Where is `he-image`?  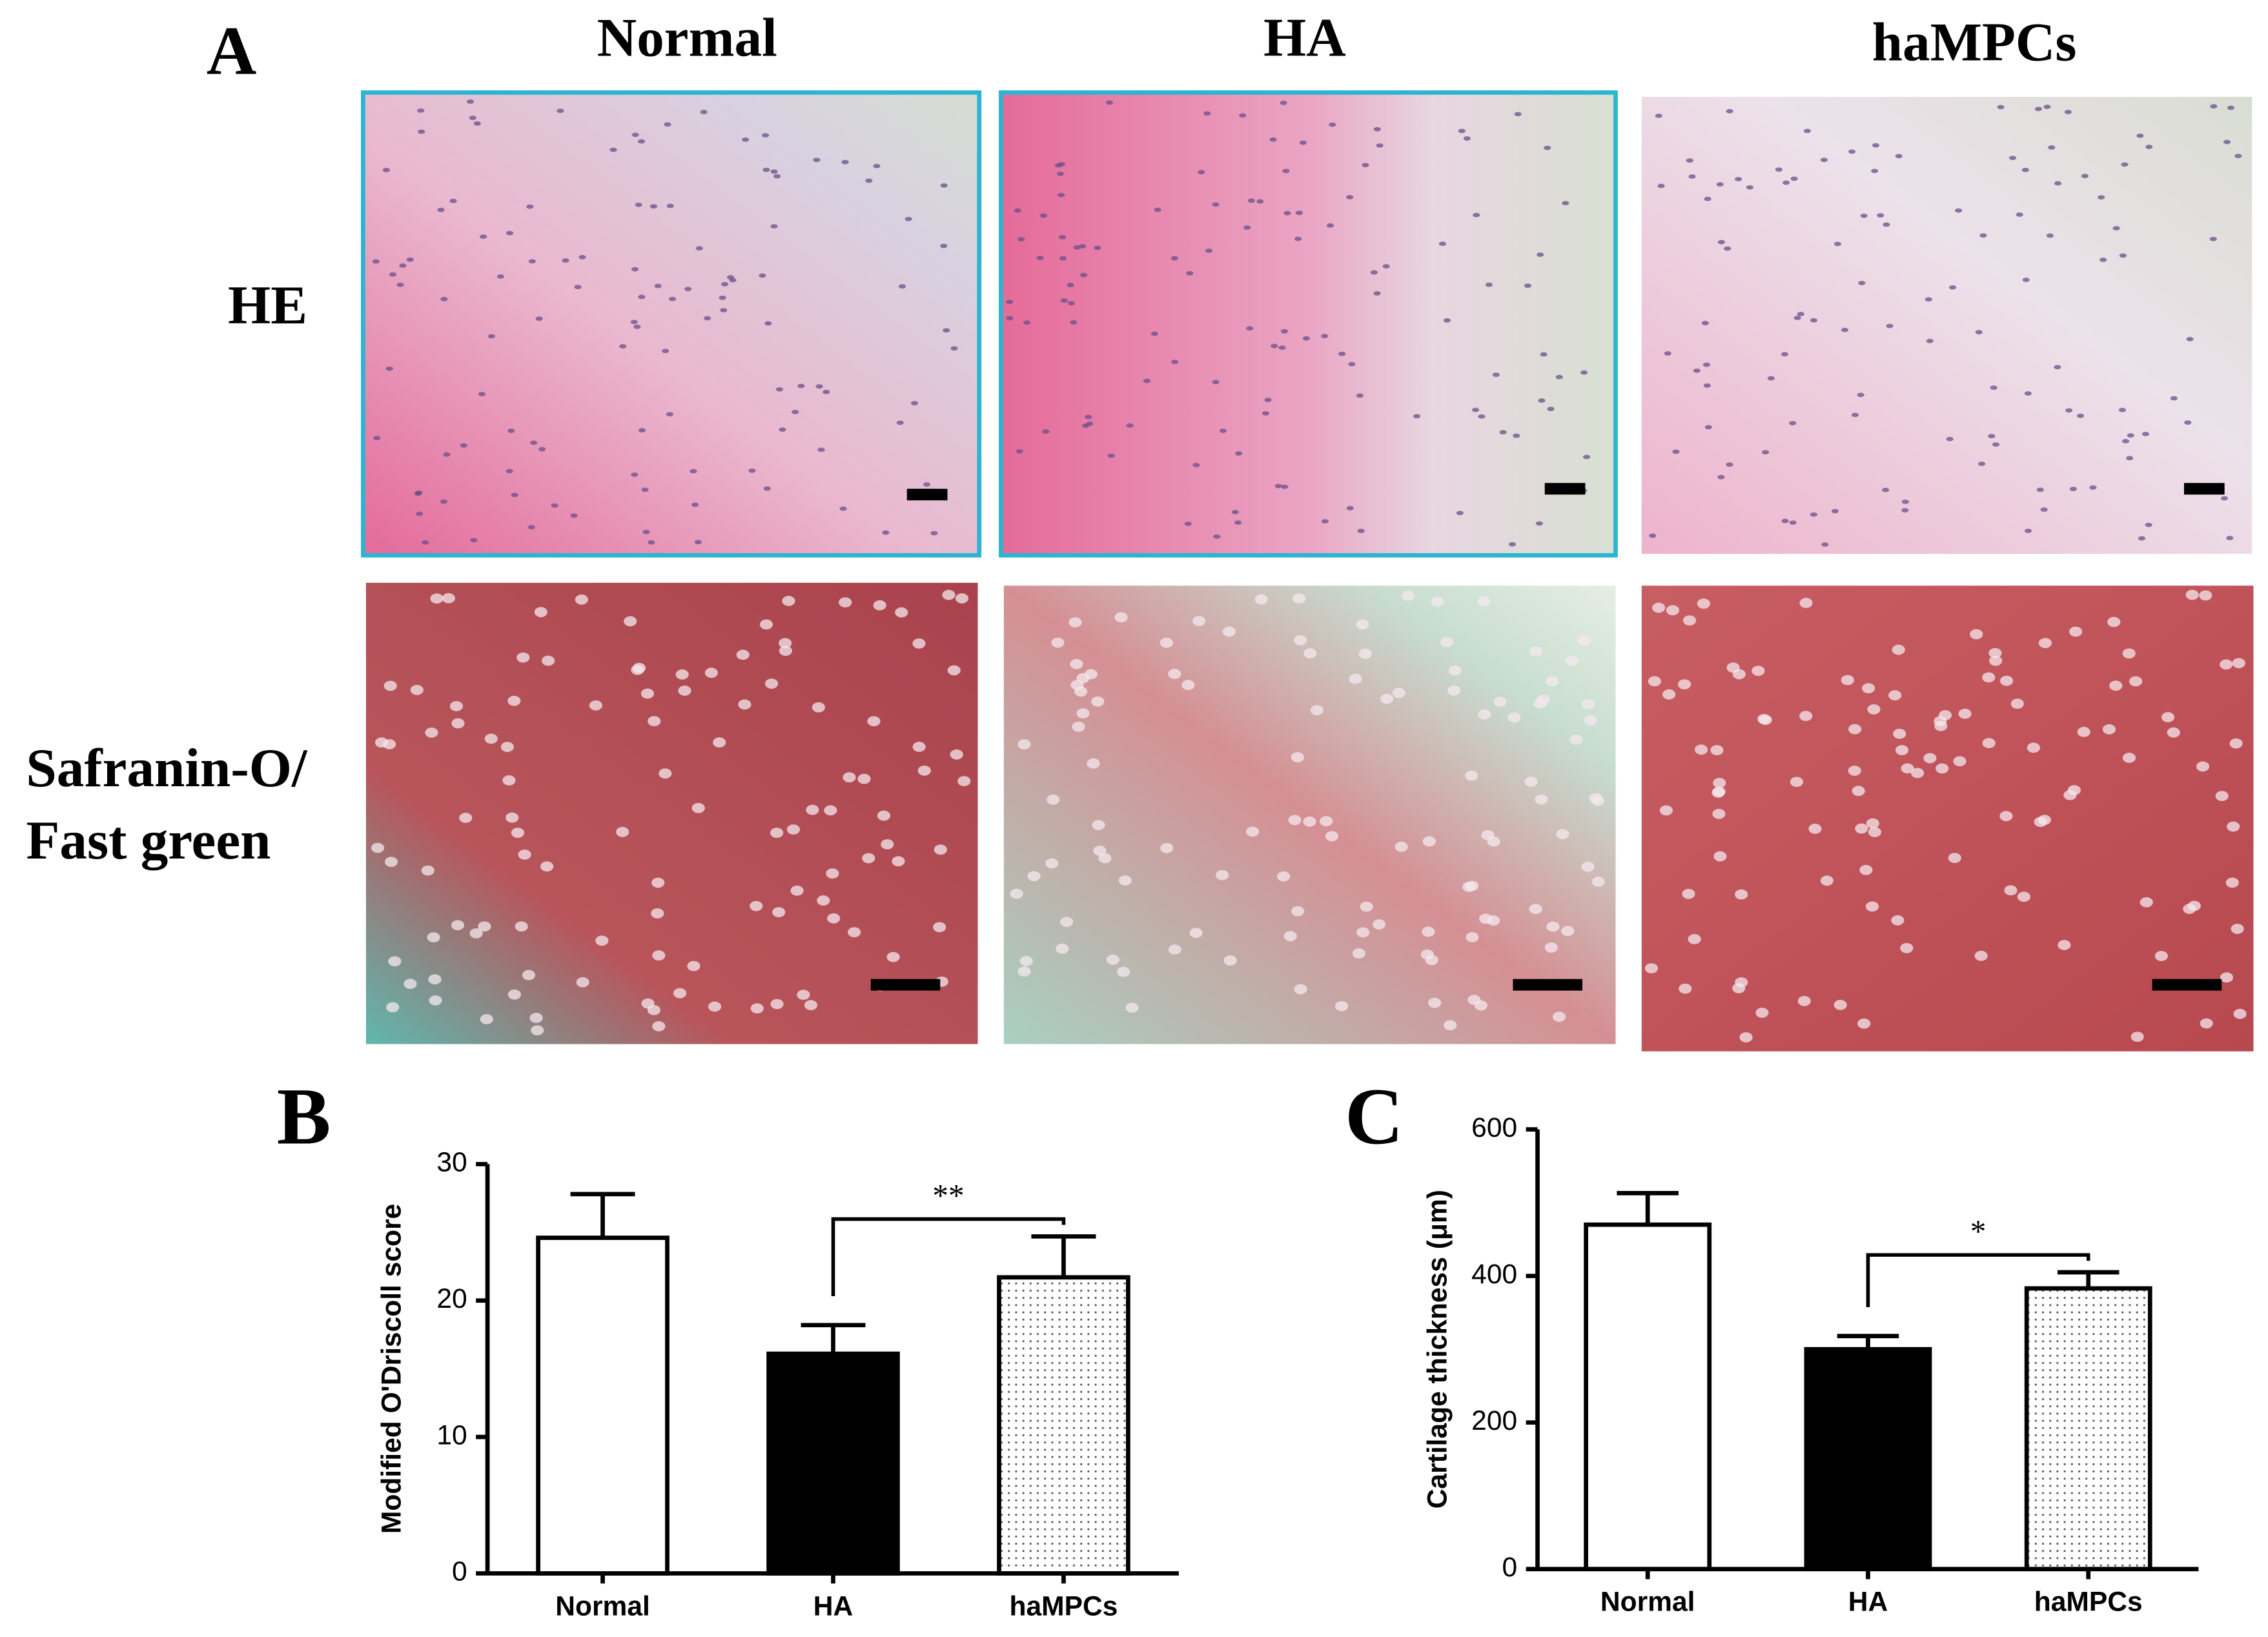
he-image is located at coordinates (1947, 325).